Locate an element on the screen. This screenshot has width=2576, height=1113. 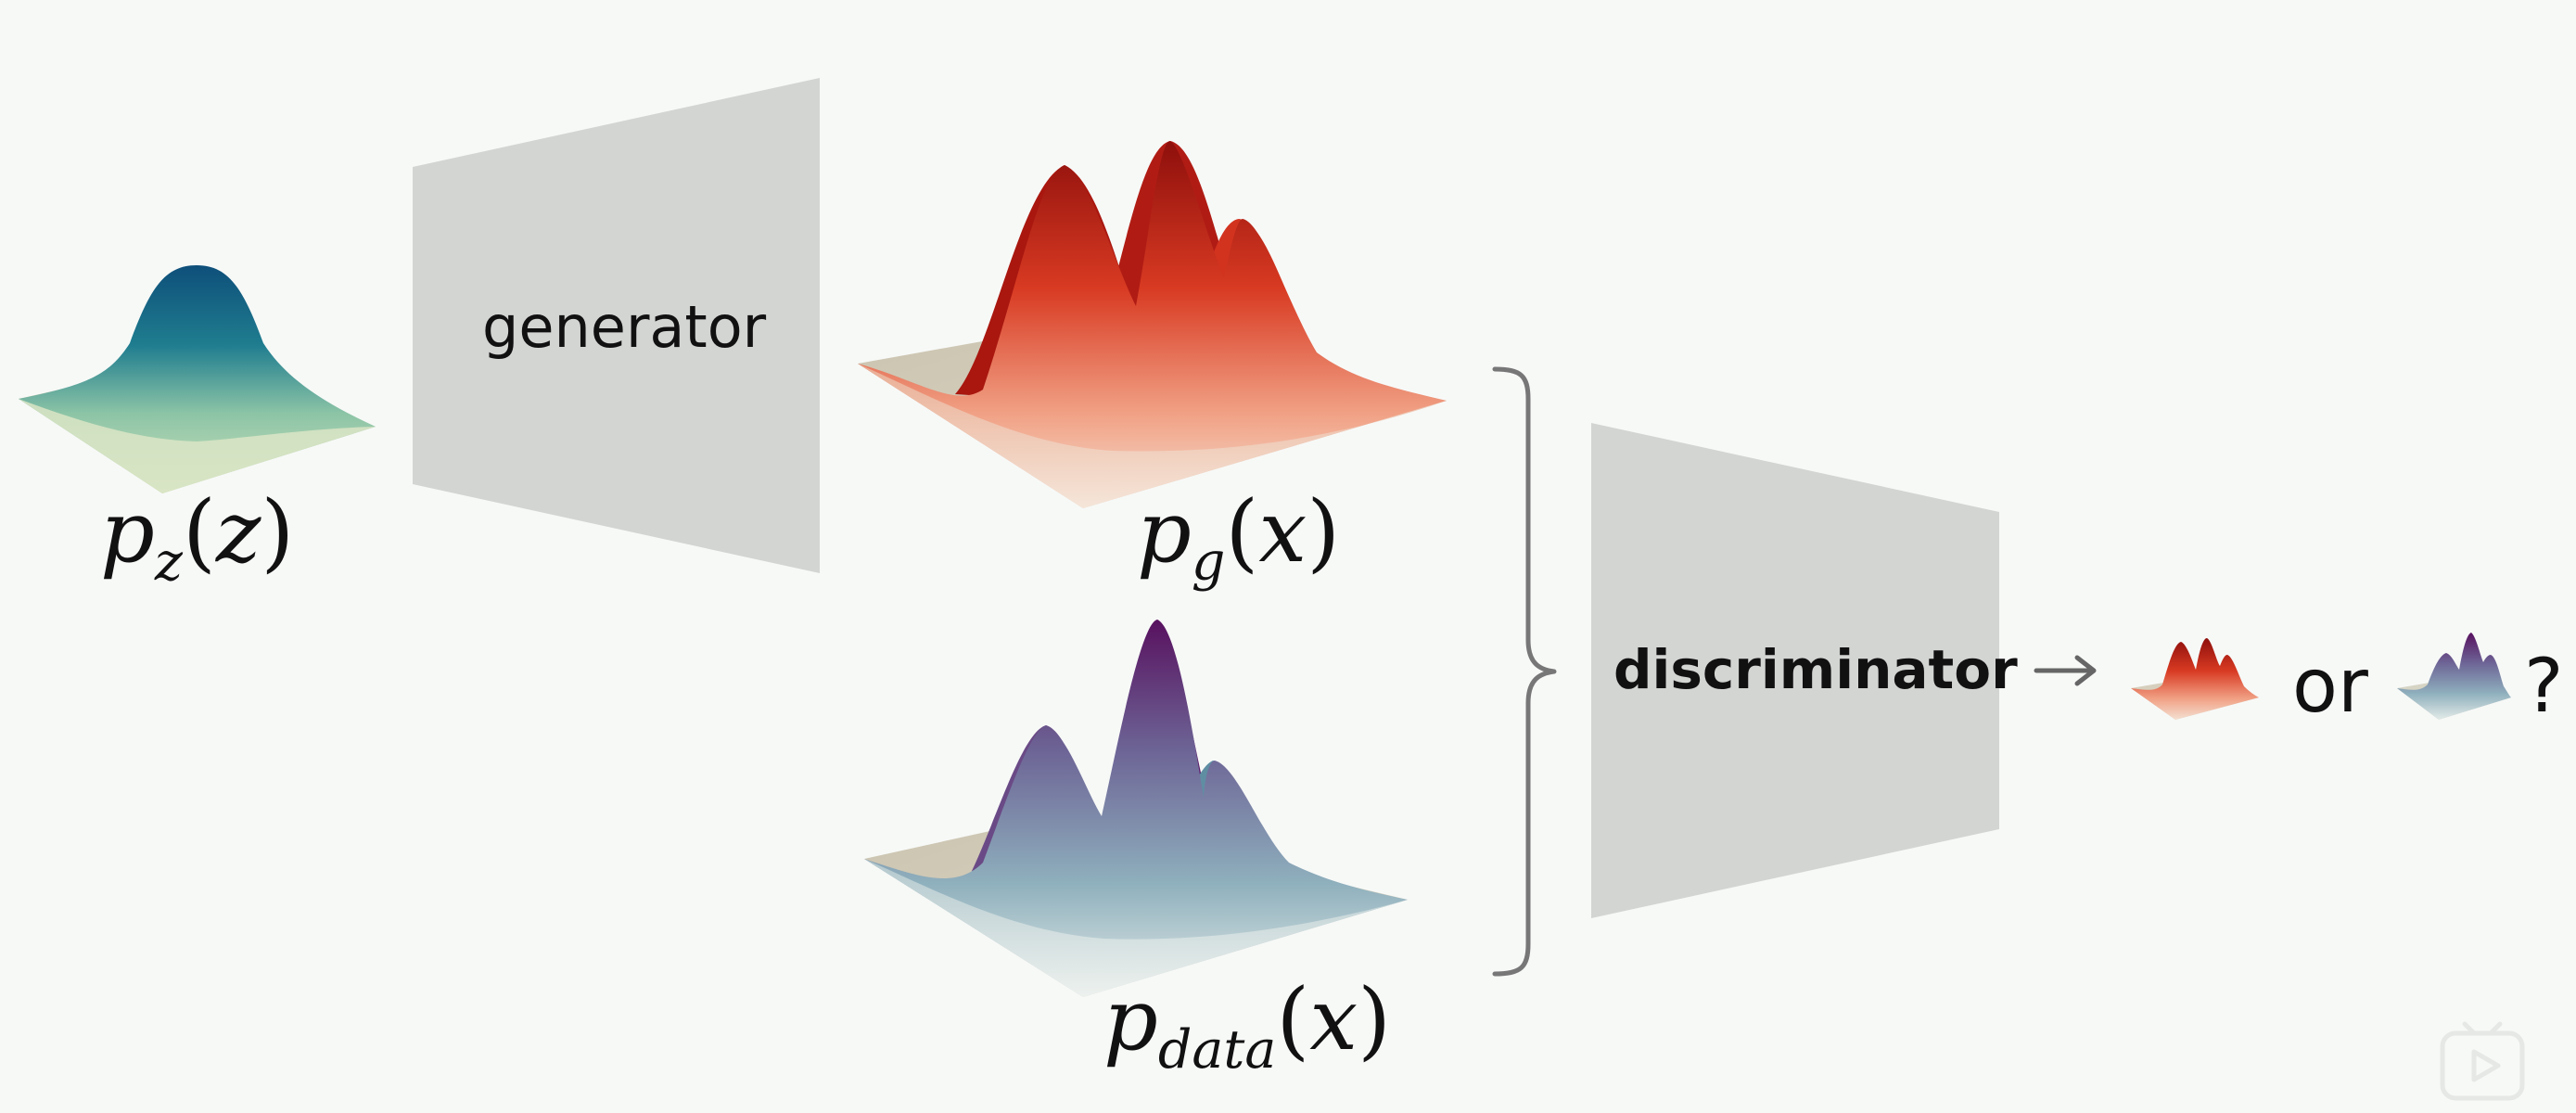
data-sample-thumbnail is located at coordinates (2454, 676).